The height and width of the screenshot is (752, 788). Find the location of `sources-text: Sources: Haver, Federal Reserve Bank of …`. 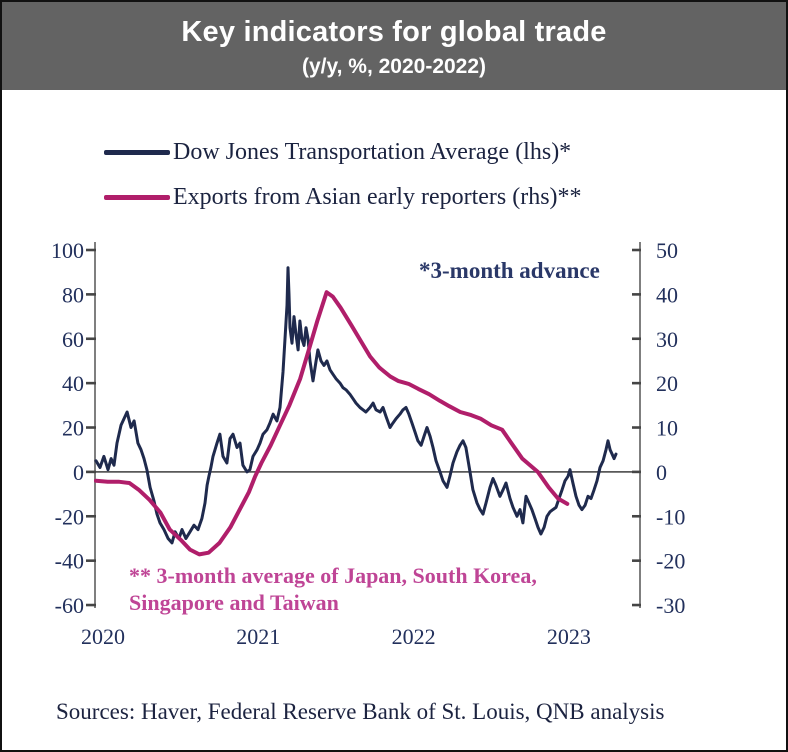

sources-text: Sources: Haver, Federal Reserve Bank of … is located at coordinates (360, 711).